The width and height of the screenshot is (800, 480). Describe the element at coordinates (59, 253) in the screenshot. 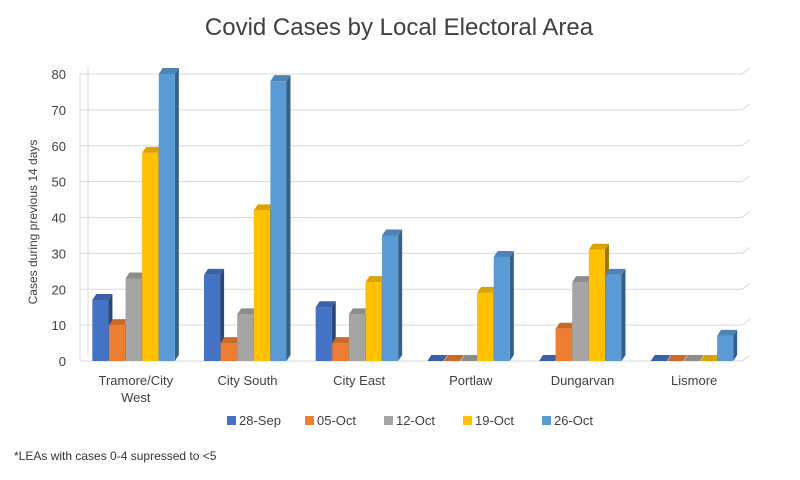

I see `y-tick-label: 30` at that location.